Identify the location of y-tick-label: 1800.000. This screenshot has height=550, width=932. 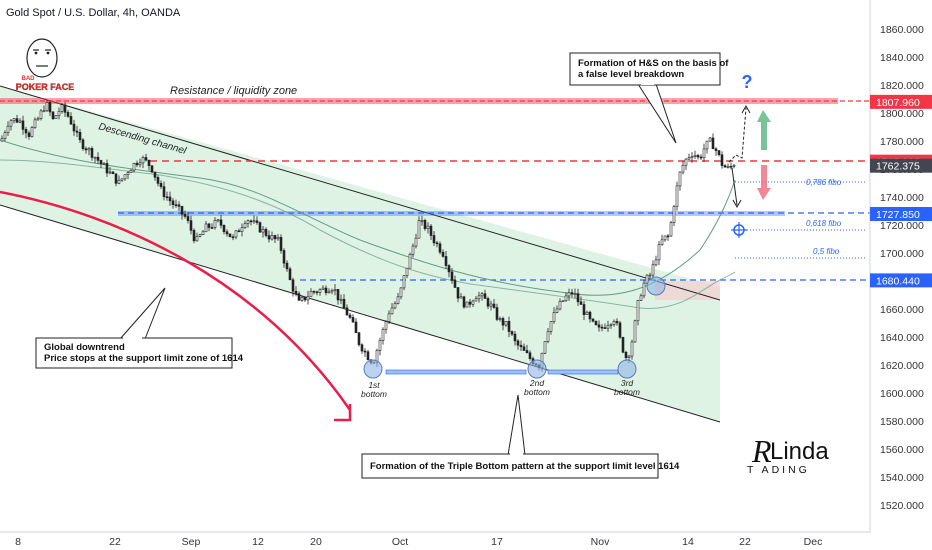
(902, 114).